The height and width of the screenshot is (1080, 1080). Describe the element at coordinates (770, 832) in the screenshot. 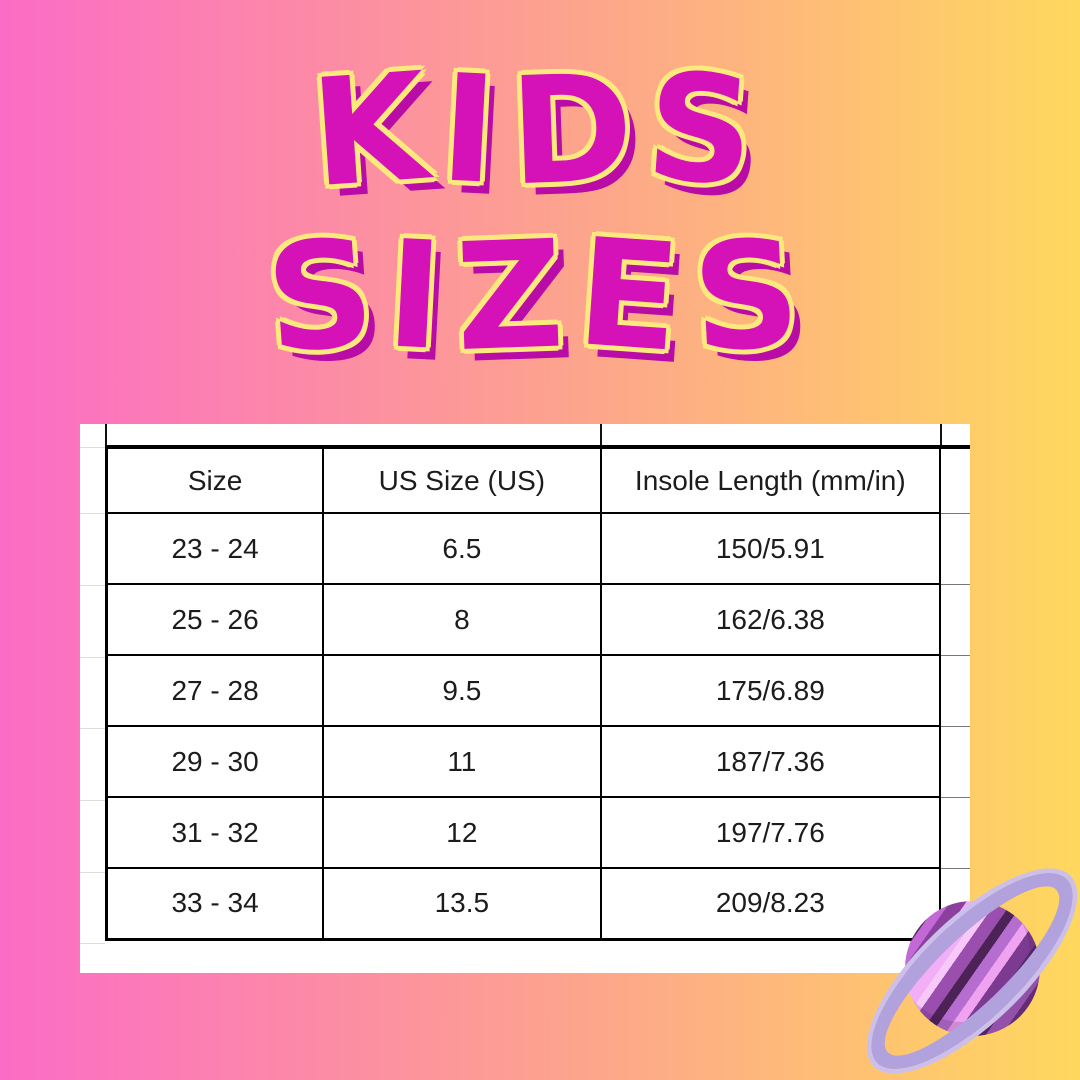

I see `insole-length-cell: 197/7.76` at that location.